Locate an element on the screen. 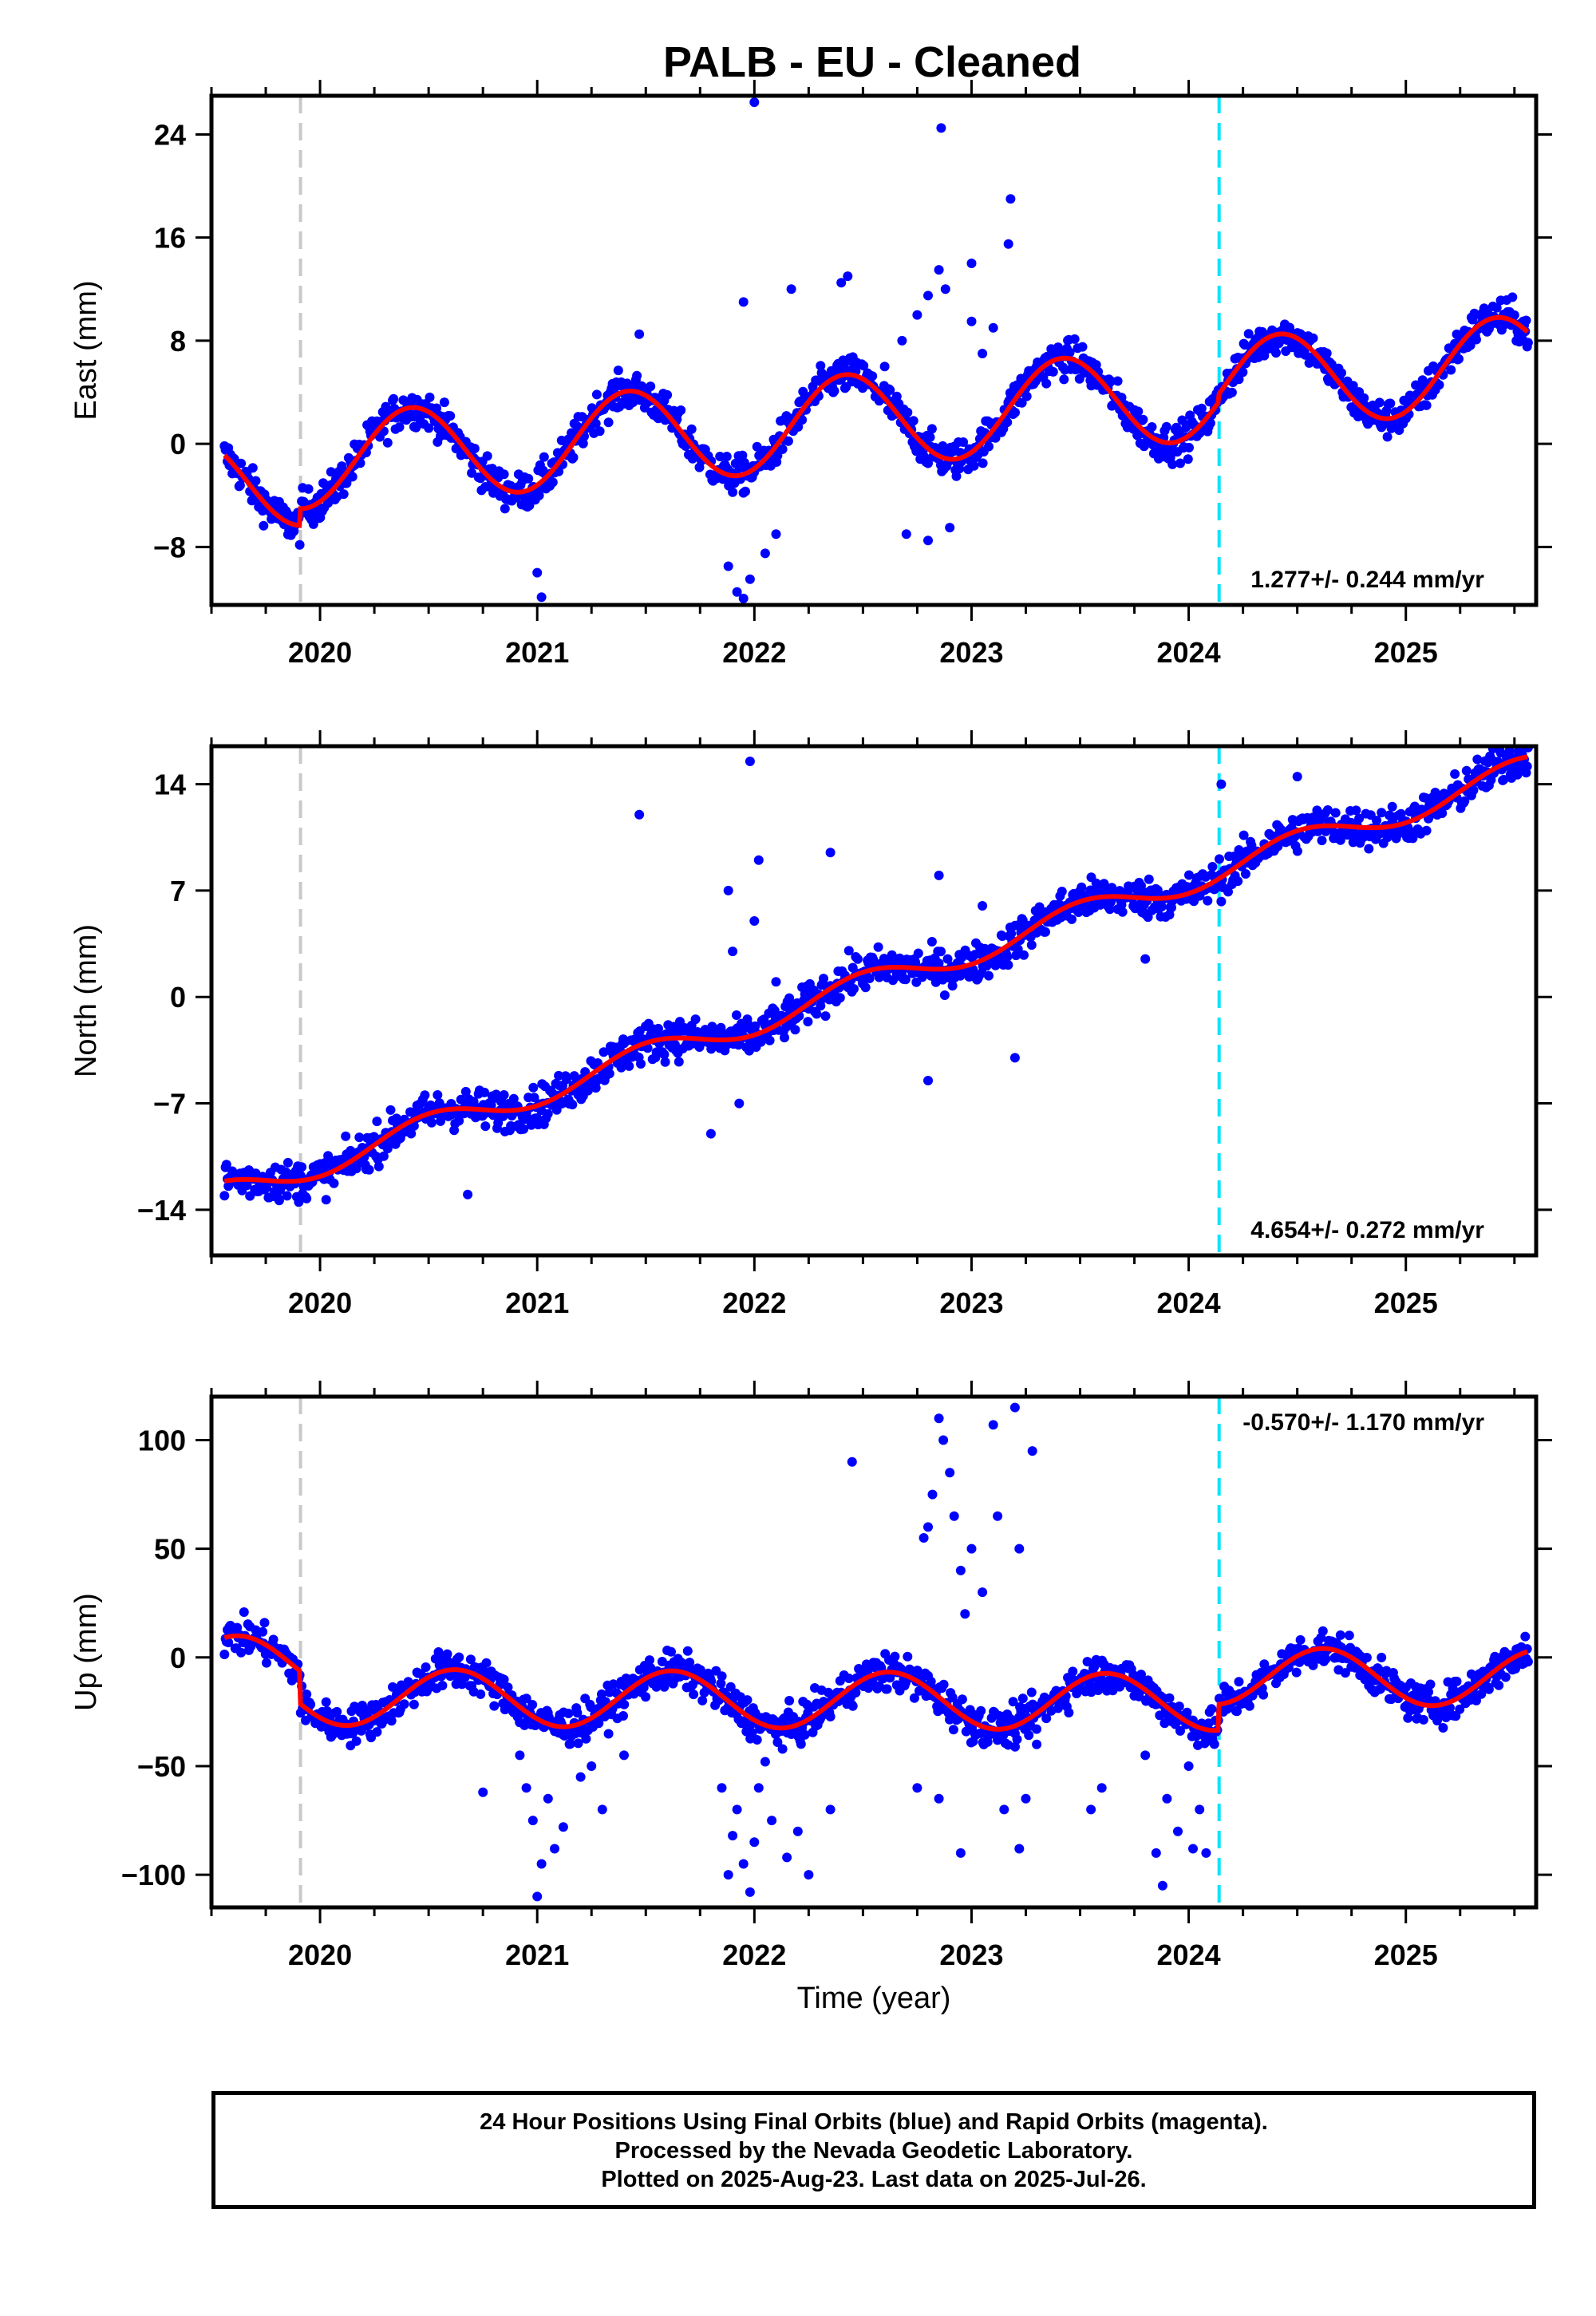 The image size is (1596, 2316). ytick-label-east: 24 is located at coordinates (170, 134).